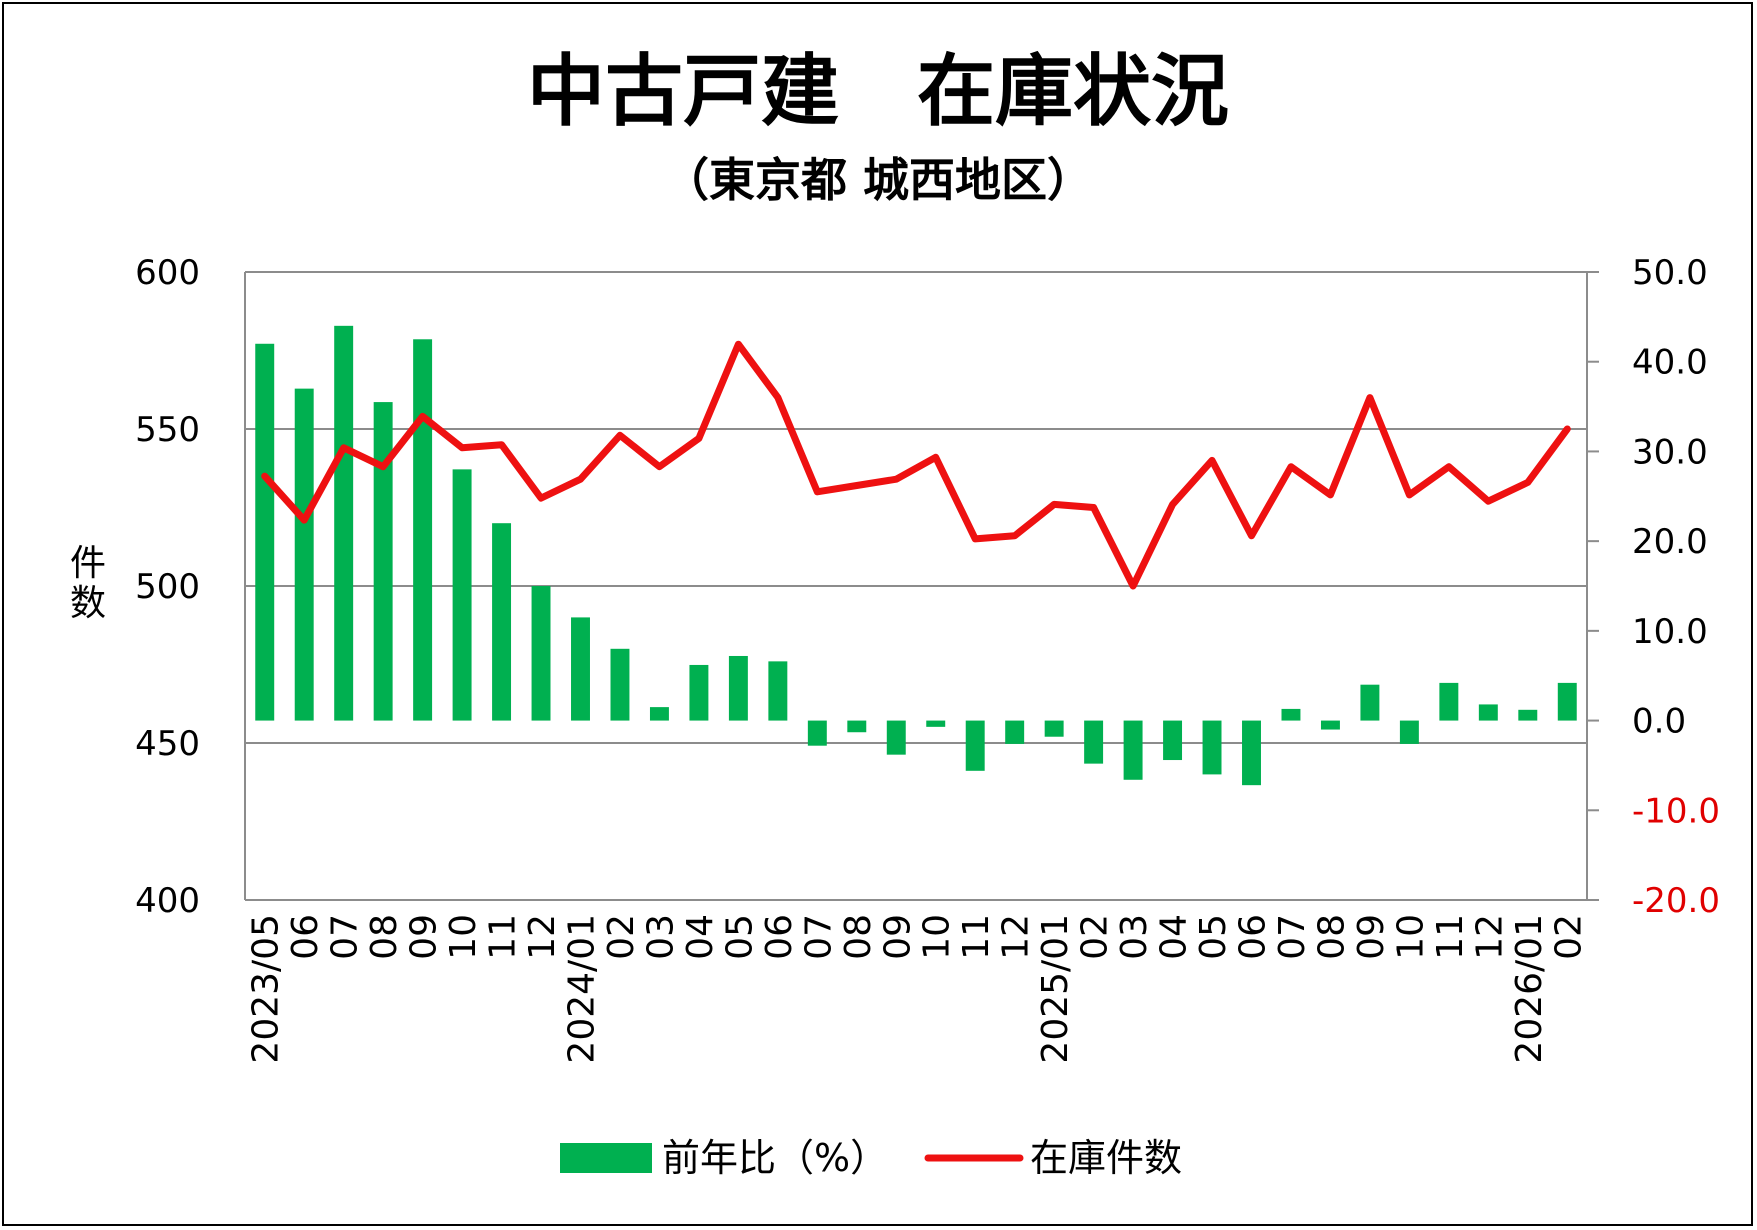  Describe the element at coordinates (88, 603) in the screenshot. I see `y-axis-label-char-1: 数` at that location.